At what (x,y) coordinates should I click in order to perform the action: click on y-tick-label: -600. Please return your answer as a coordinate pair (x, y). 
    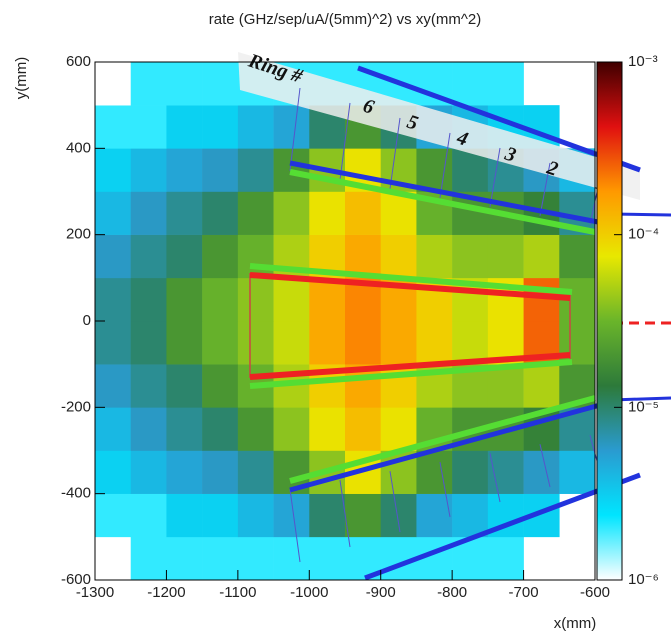
    Looking at the image, I should click on (76, 579).